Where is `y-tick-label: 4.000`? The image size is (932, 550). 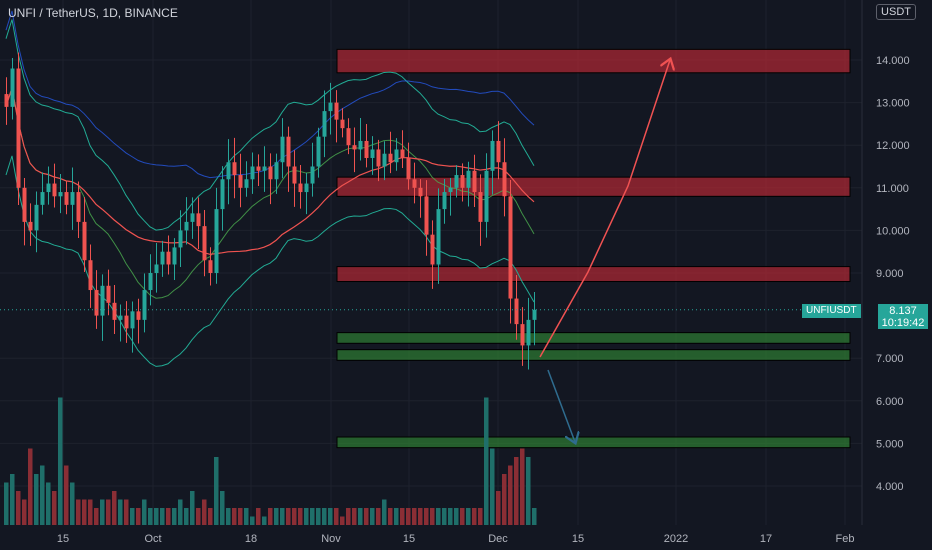 y-tick-label: 4.000 is located at coordinates (890, 487).